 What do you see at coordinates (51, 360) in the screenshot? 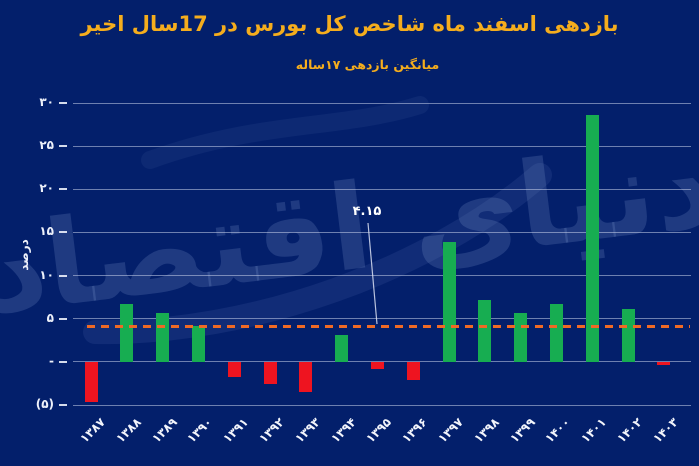
I see `y-tick-label-0: -` at bounding box center [51, 360].